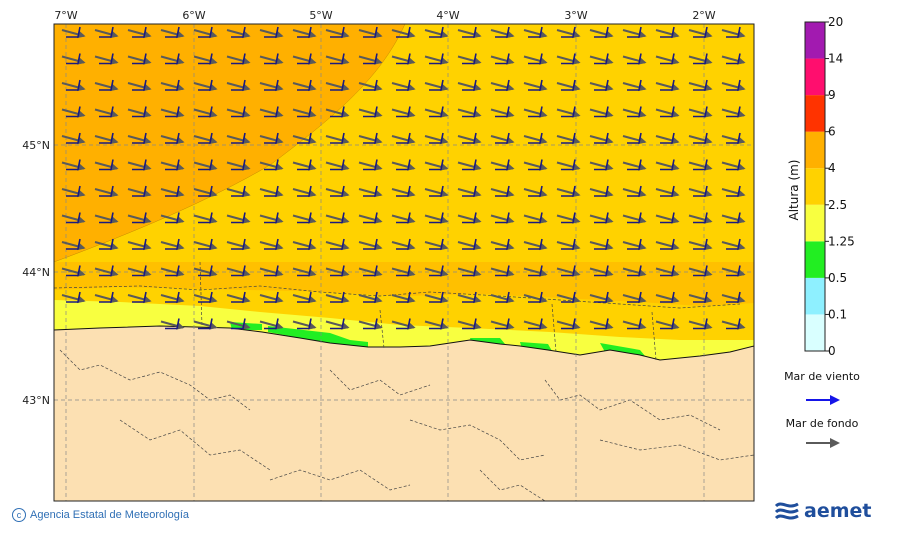 This screenshot has width=900, height=533. I want to click on lon-label-4w: 4°W, so click(447, 15).